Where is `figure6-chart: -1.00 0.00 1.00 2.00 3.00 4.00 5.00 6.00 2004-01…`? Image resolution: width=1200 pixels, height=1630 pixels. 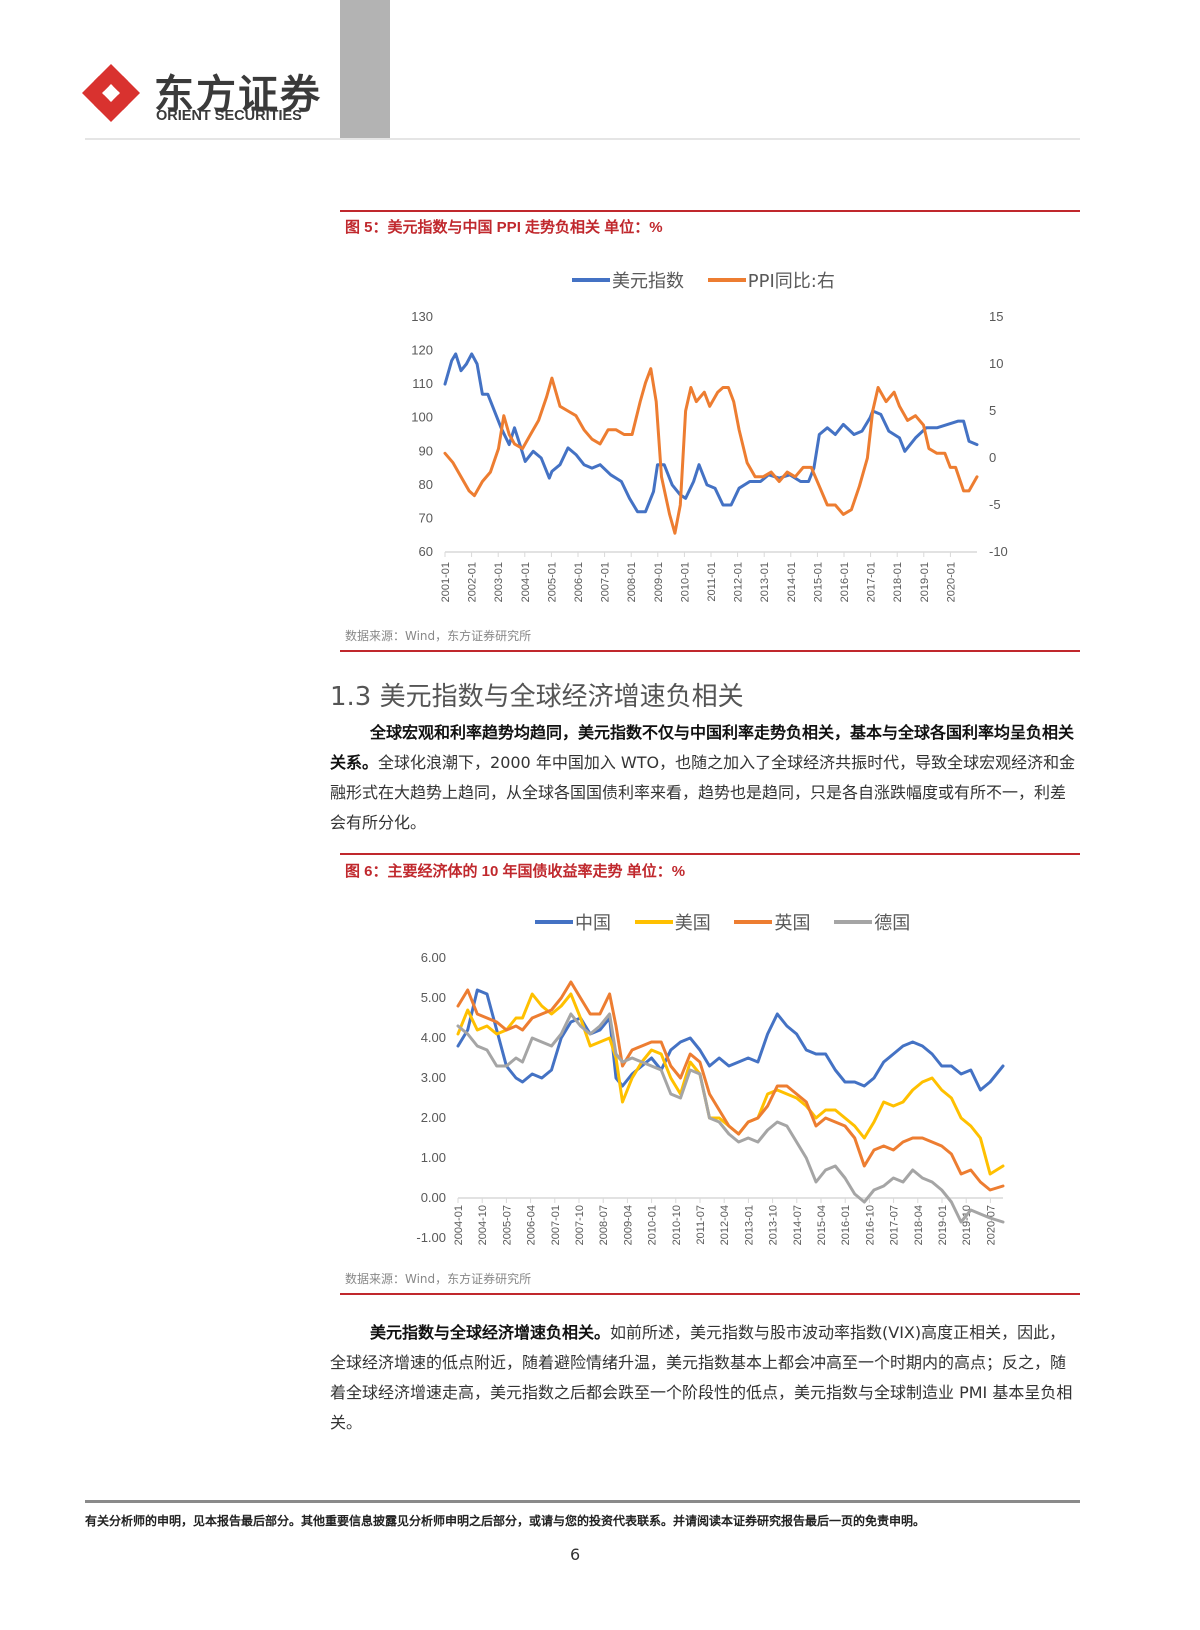
figure6-chart: -1.00 0.00 1.00 2.00 3.00 4.00 5.00 6.00 2004-01… is located at coordinates (710, 1097).